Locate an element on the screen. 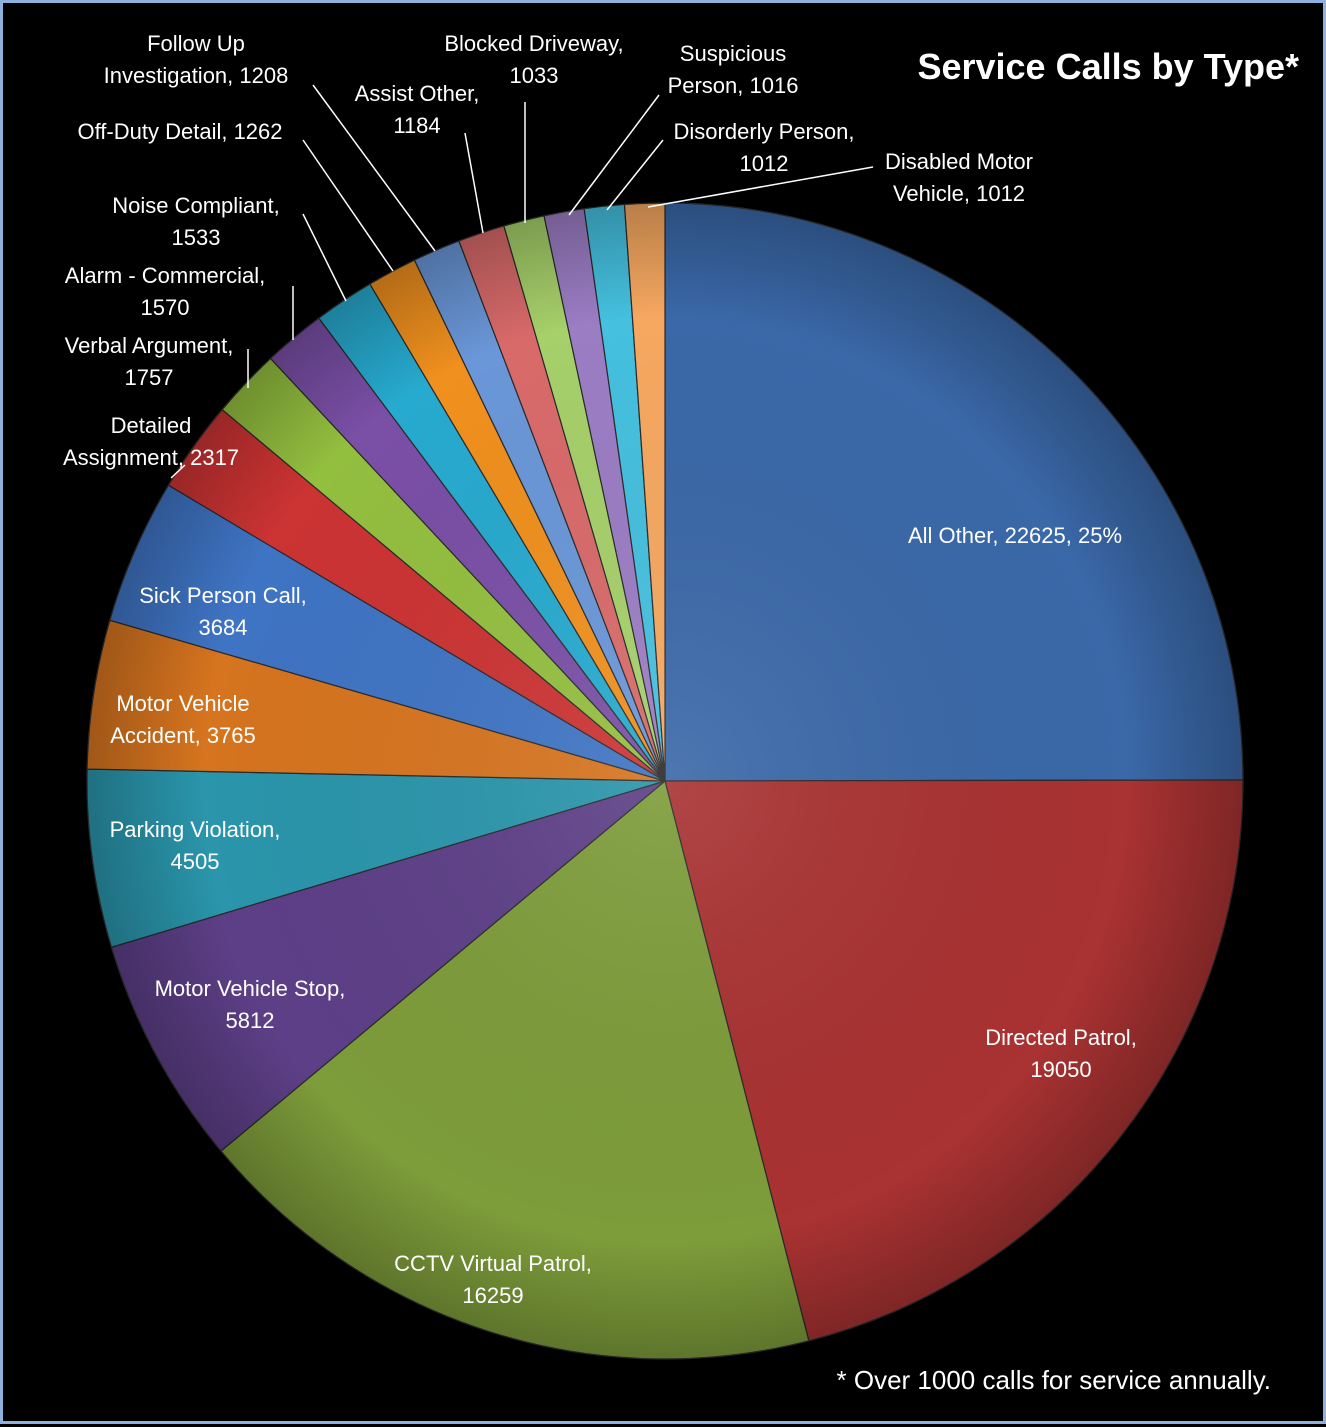 This screenshot has width=1326, height=1427. data-label-detailed-assignment: Detailed Assignment, 2317 is located at coordinates (151, 441).